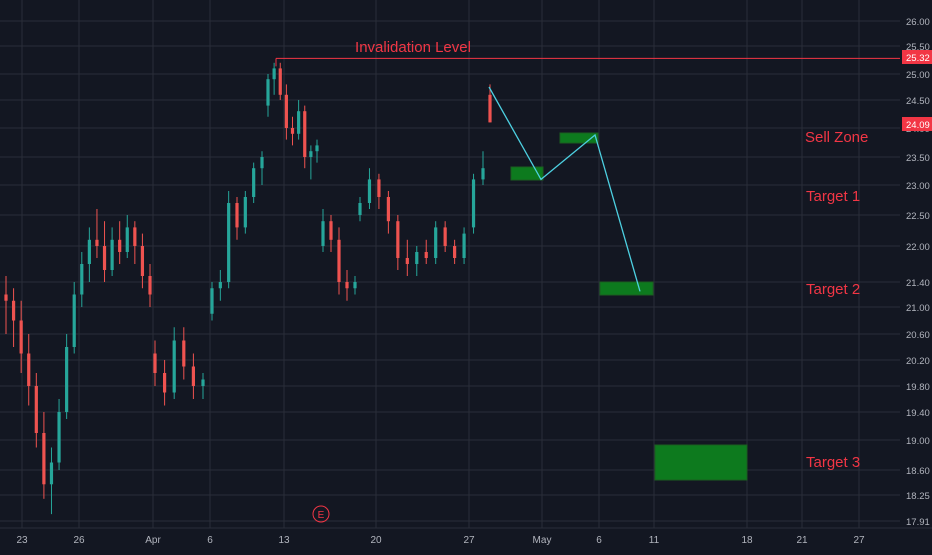  I want to click on earnings-marker-icon, so click(321, 514).